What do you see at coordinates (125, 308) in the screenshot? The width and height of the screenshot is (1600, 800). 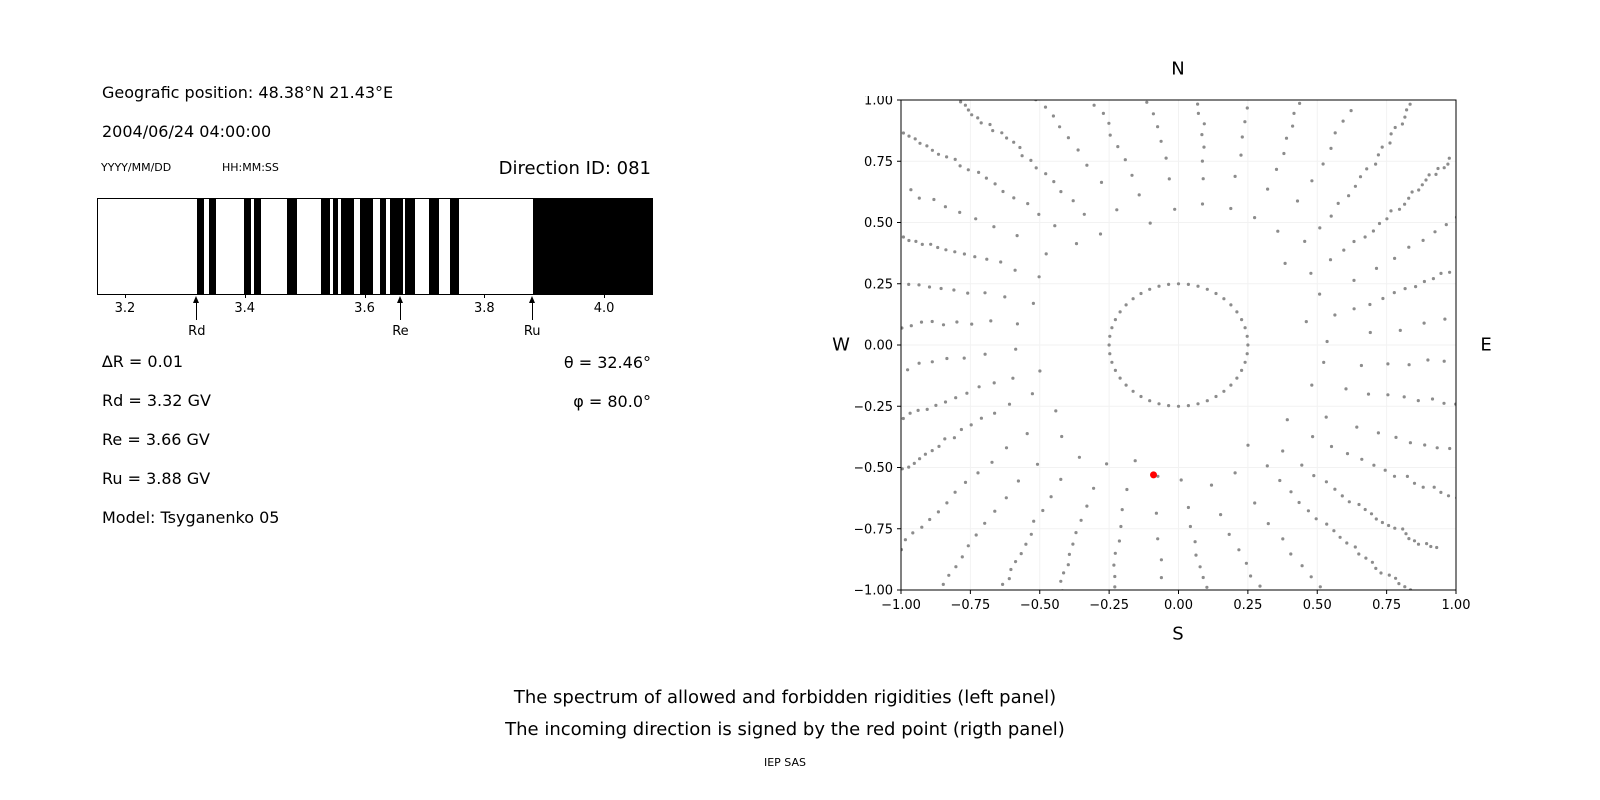 I see `x-tick-label: 3.2` at bounding box center [125, 308].